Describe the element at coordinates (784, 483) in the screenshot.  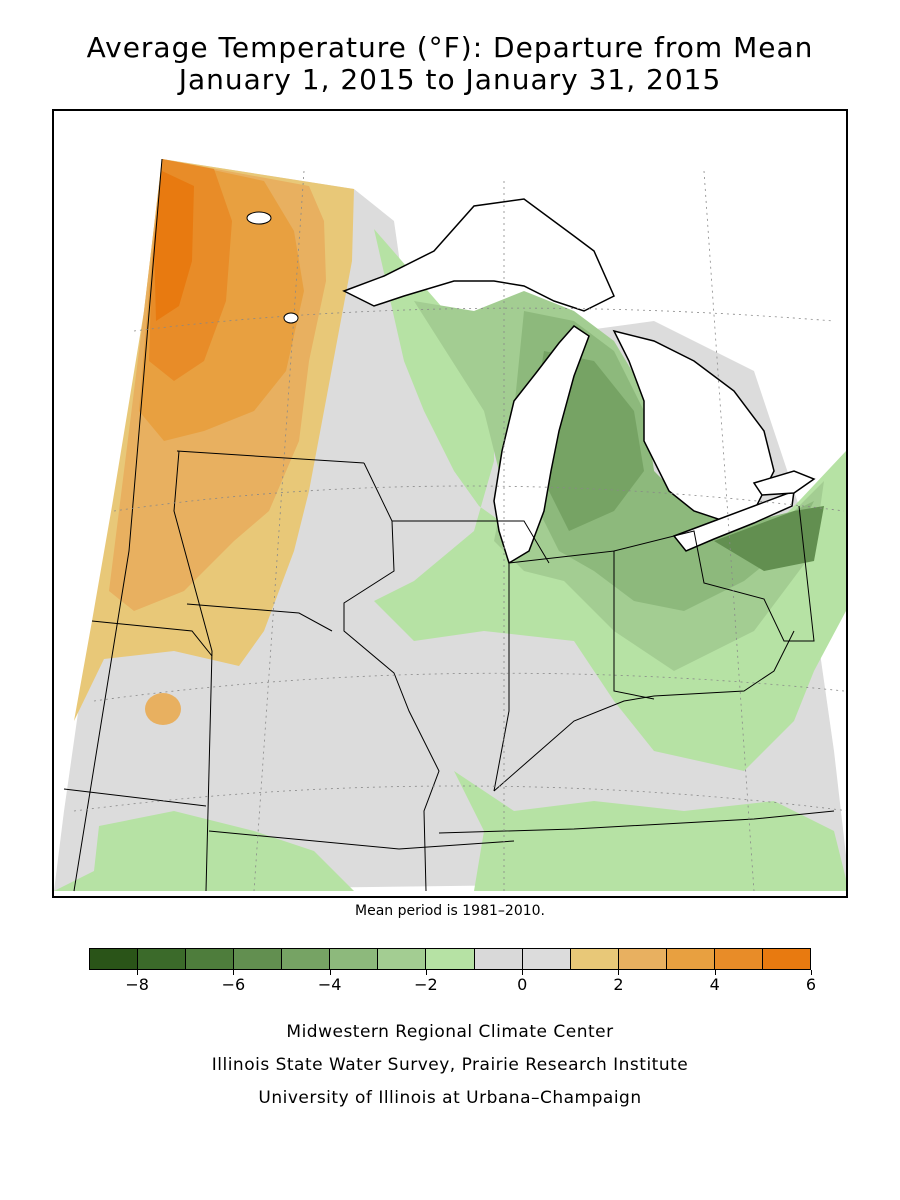
I see `lake-ontario` at that location.